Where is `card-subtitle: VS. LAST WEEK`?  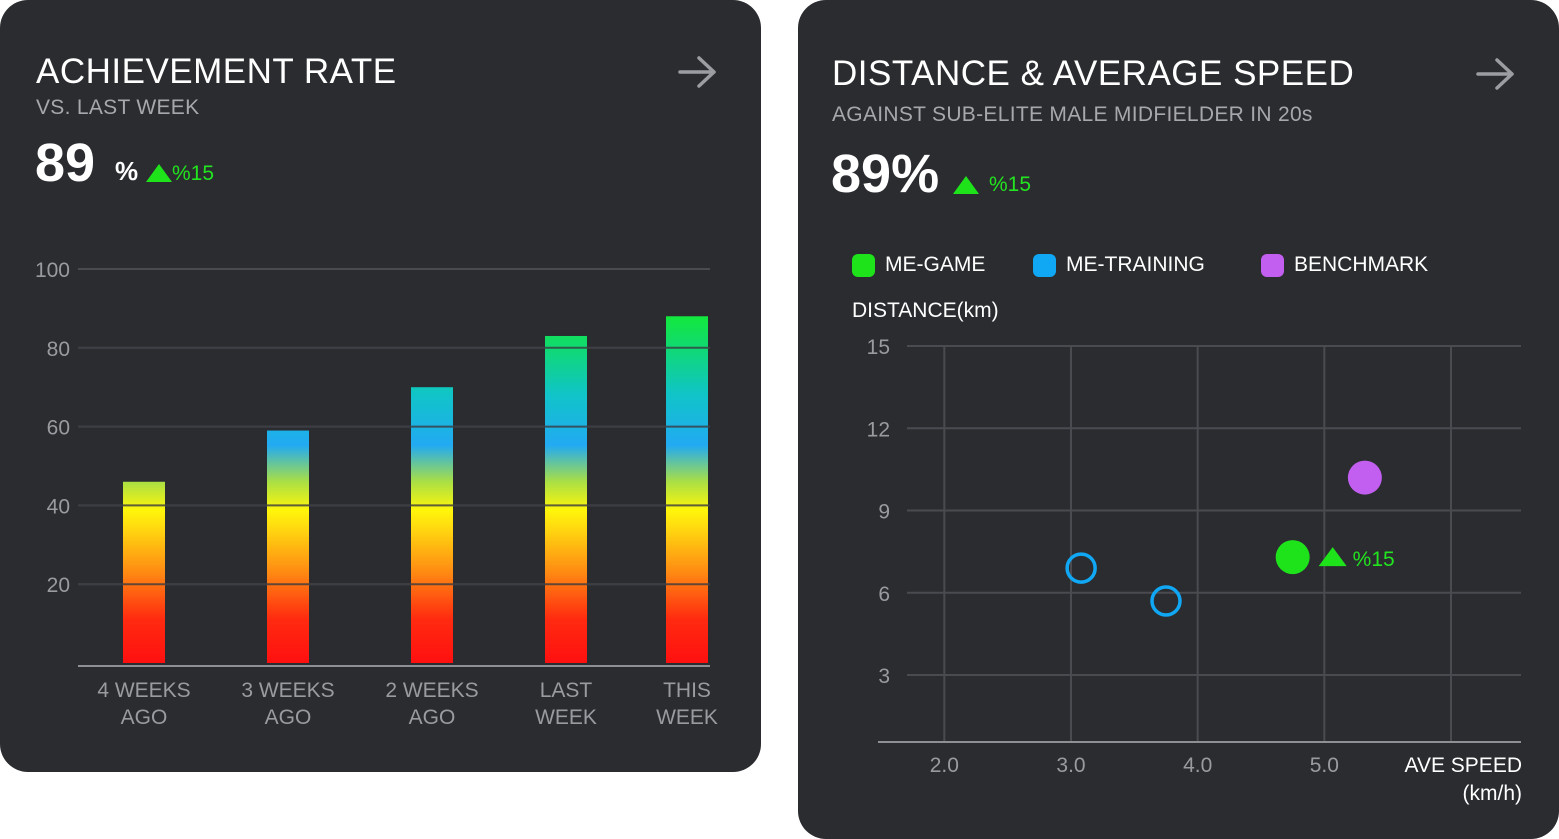
card-subtitle: VS. LAST WEEK is located at coordinates (118, 107).